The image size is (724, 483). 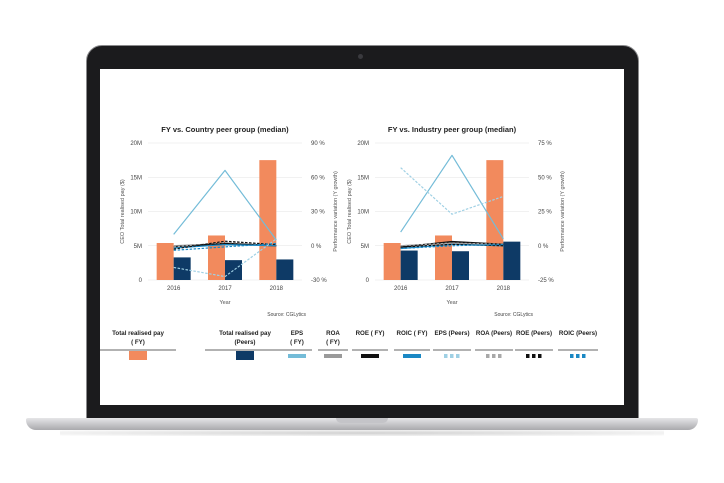 I want to click on laptop-base, so click(x=362, y=424).